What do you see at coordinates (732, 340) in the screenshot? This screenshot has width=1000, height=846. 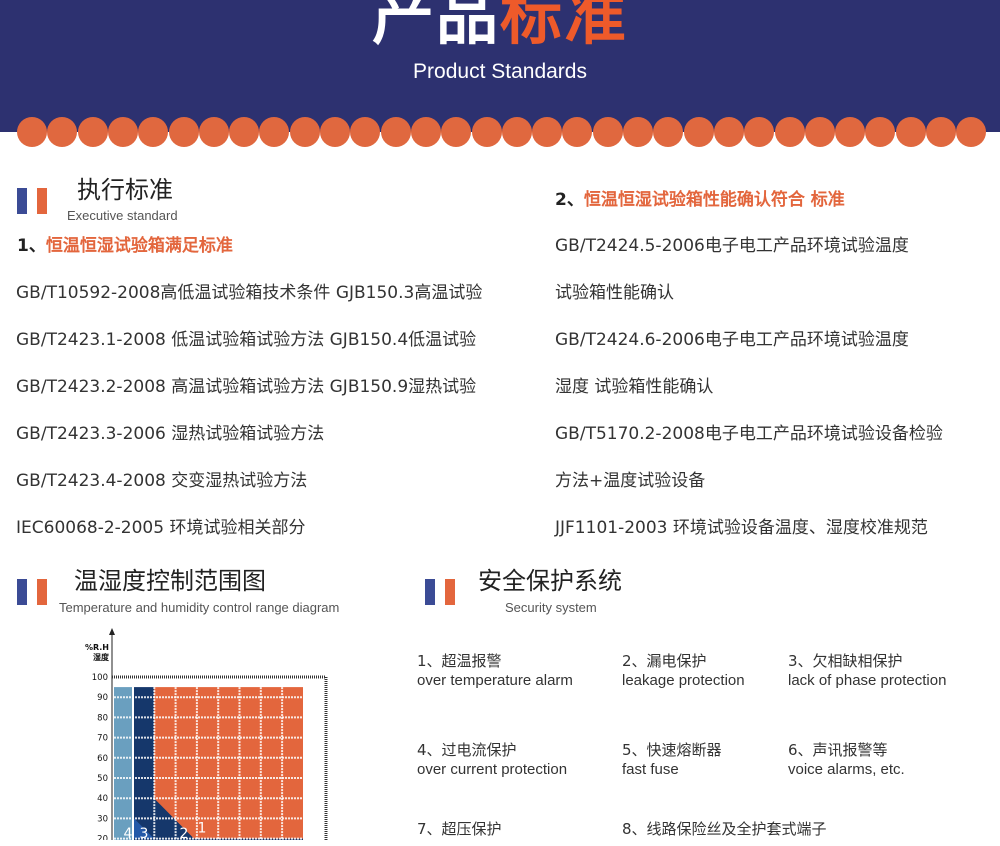 I see `standard-line: GB/T2424.6-2006电子电工产品环境试验温度` at bounding box center [732, 340].